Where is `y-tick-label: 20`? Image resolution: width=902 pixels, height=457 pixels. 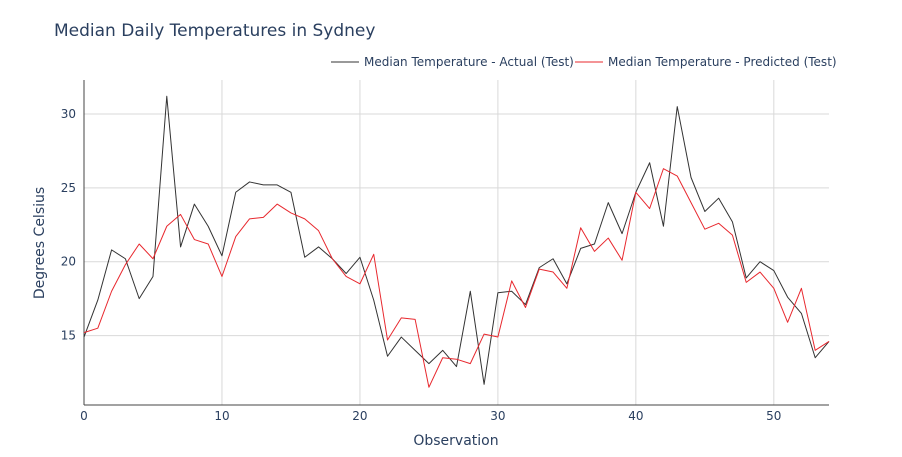
y-tick-label: 20 is located at coordinates (68, 262).